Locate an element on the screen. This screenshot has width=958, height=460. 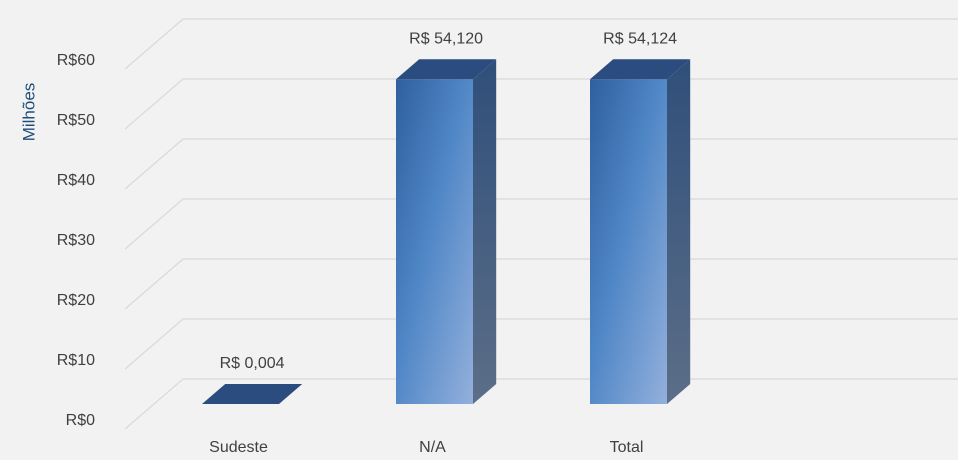
y-tick-label: R$30 is located at coordinates (76, 240).